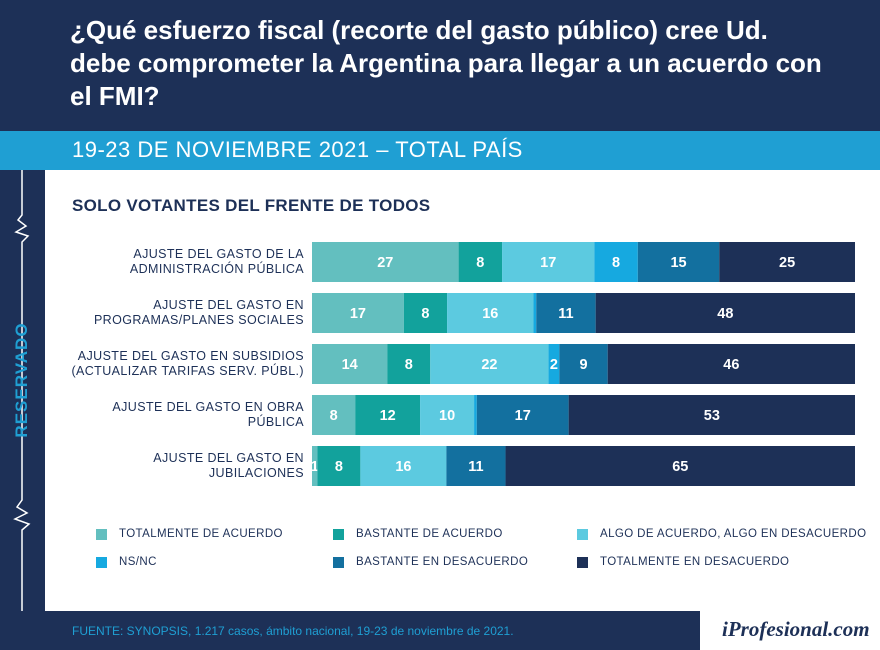 Image resolution: width=880 pixels, height=650 pixels. Describe the element at coordinates (191, 356) in the screenshot. I see `category-label: AJUSTE DEL GASTO EN SUBSIDIOS` at that location.